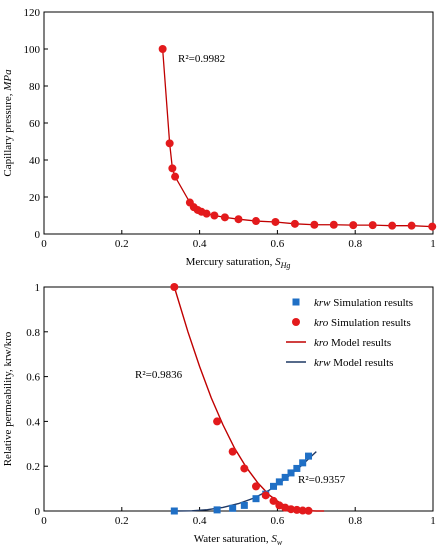 This screenshot has height=550, width=444. I want to click on chart2-x-tick-label: 1, so click(433, 521).